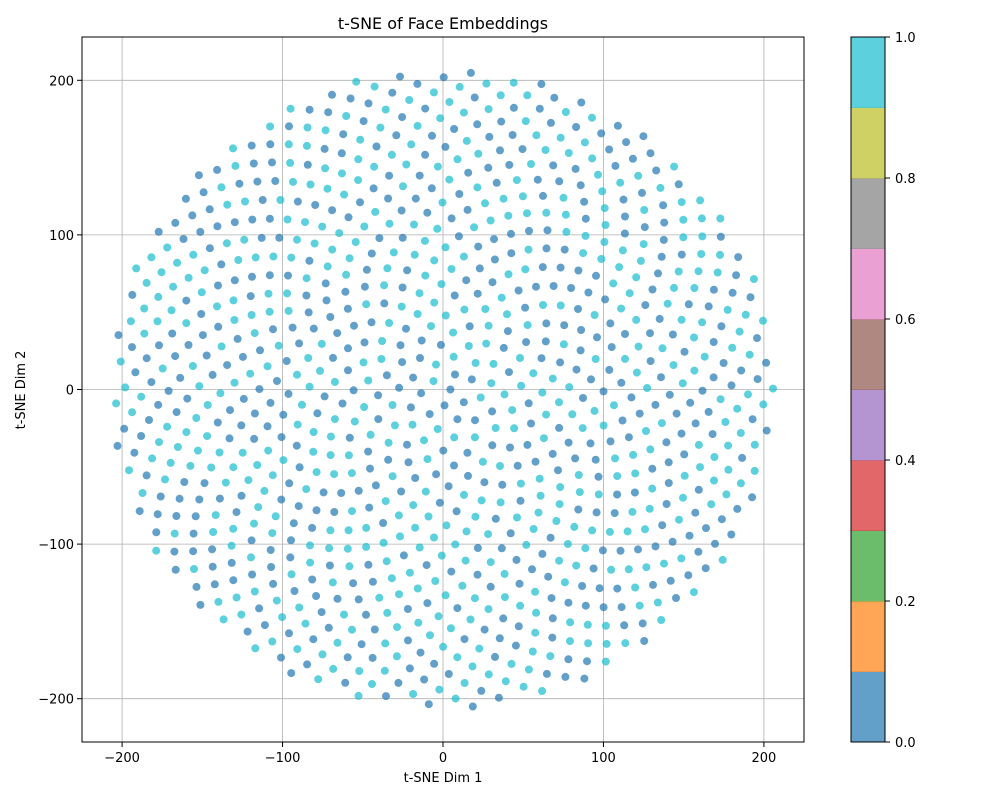  What do you see at coordinates (868, 72) in the screenshot?
I see `colorbar-segment` at bounding box center [868, 72].